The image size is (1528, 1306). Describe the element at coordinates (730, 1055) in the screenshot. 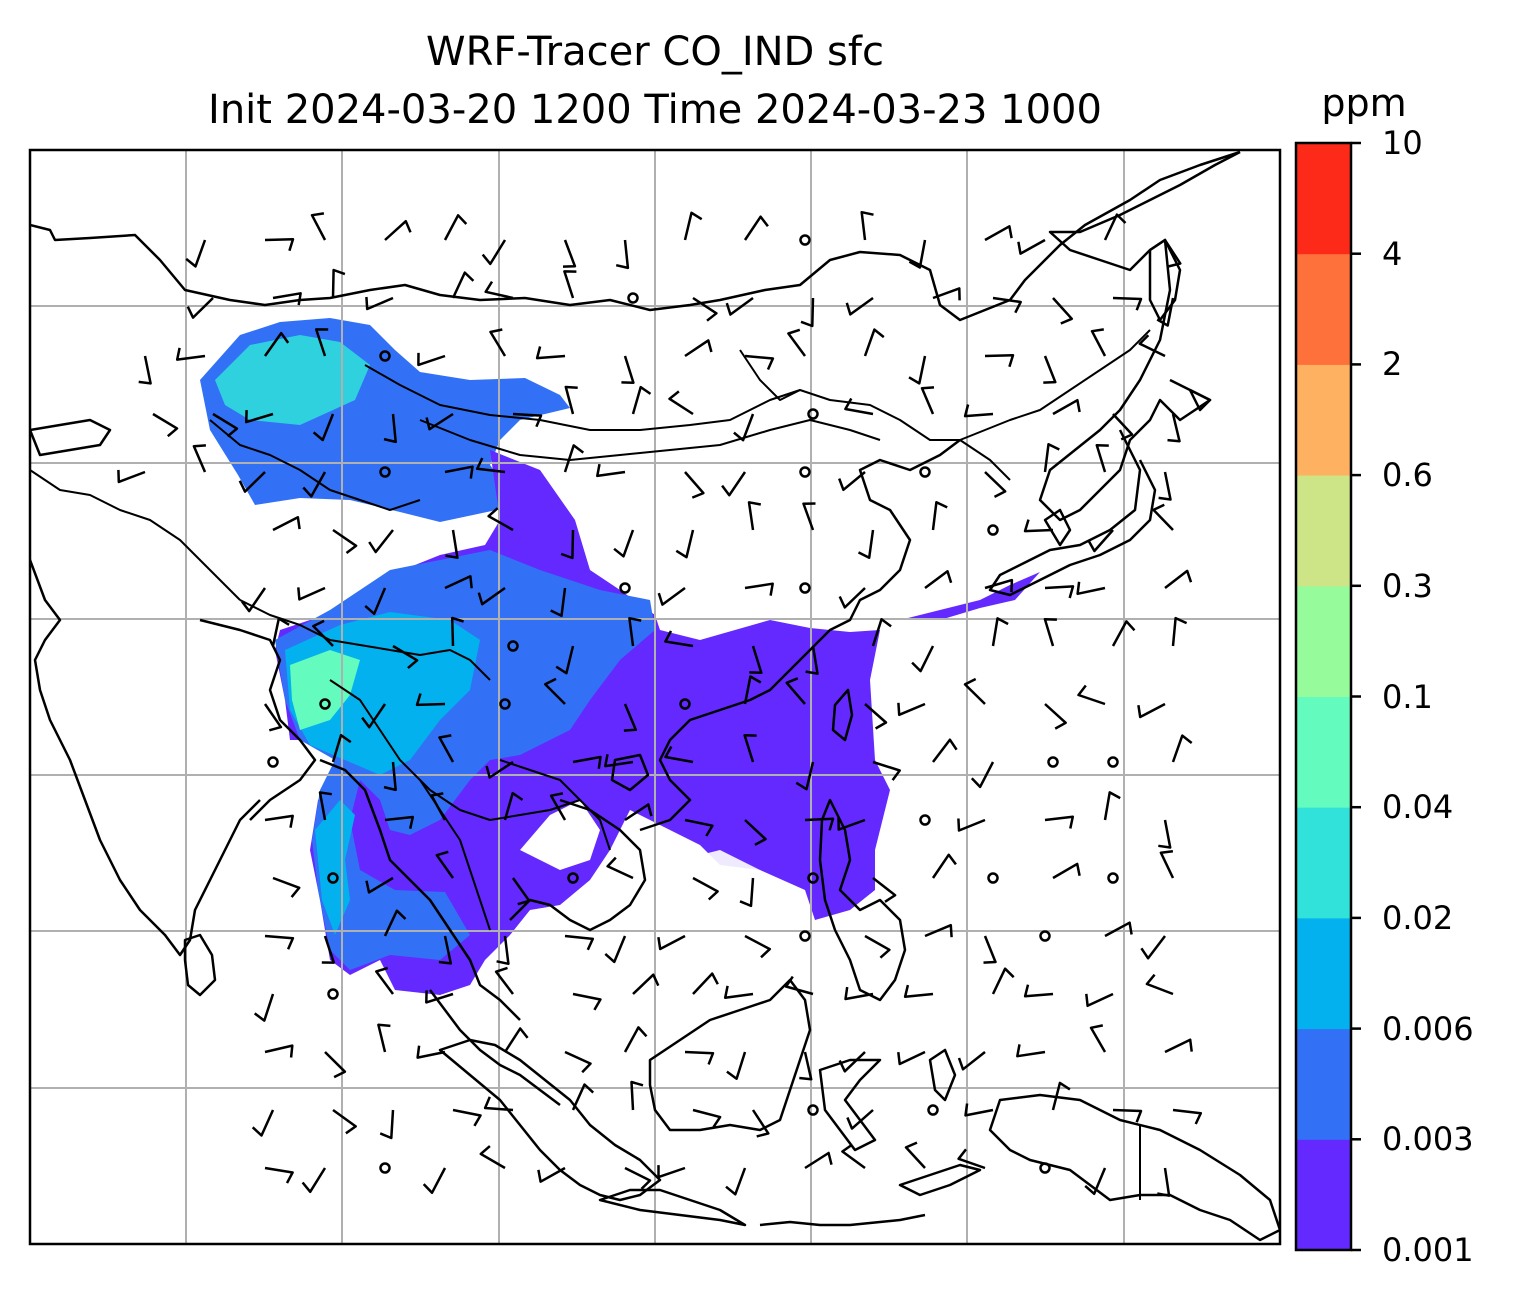

I see `coastline-borneo` at that location.